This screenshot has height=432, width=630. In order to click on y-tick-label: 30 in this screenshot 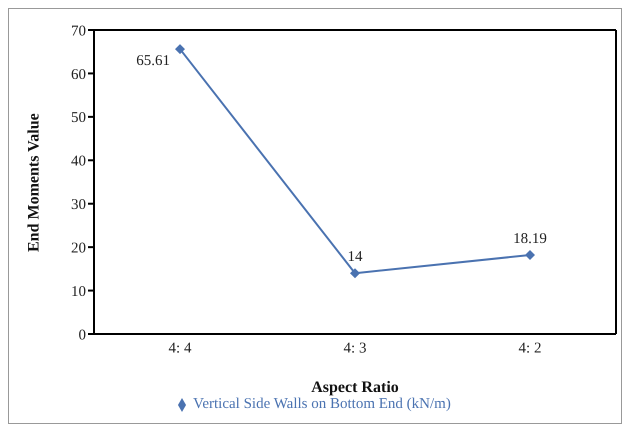, I will do `click(78, 205)`.